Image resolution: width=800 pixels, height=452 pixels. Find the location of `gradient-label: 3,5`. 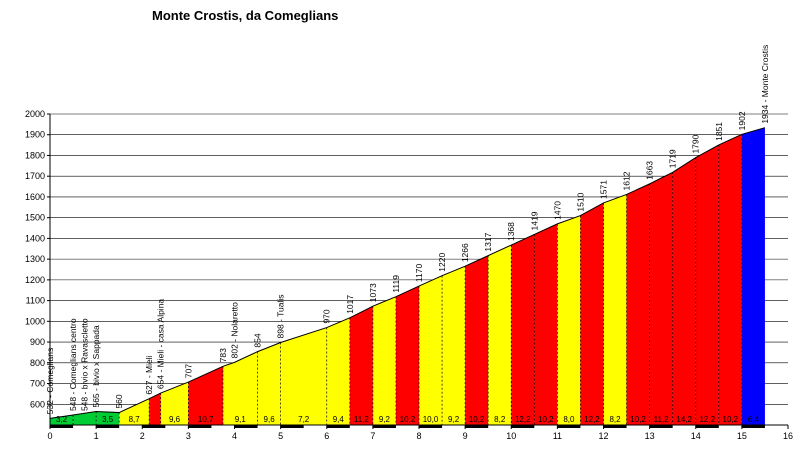

gradient-label: 3,5 is located at coordinates (108, 419).